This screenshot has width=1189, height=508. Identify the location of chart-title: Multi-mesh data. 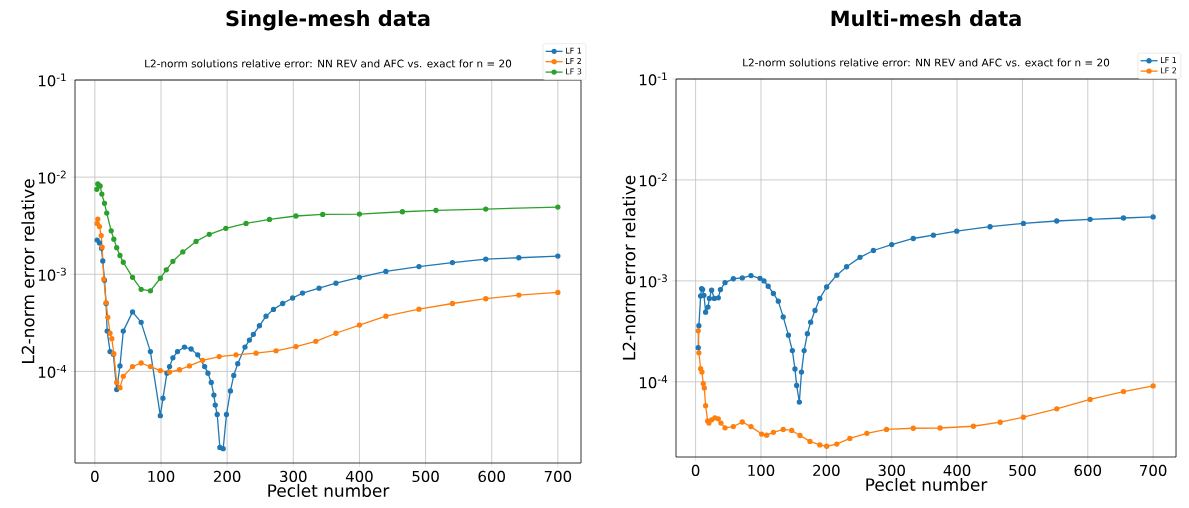
(926, 18).